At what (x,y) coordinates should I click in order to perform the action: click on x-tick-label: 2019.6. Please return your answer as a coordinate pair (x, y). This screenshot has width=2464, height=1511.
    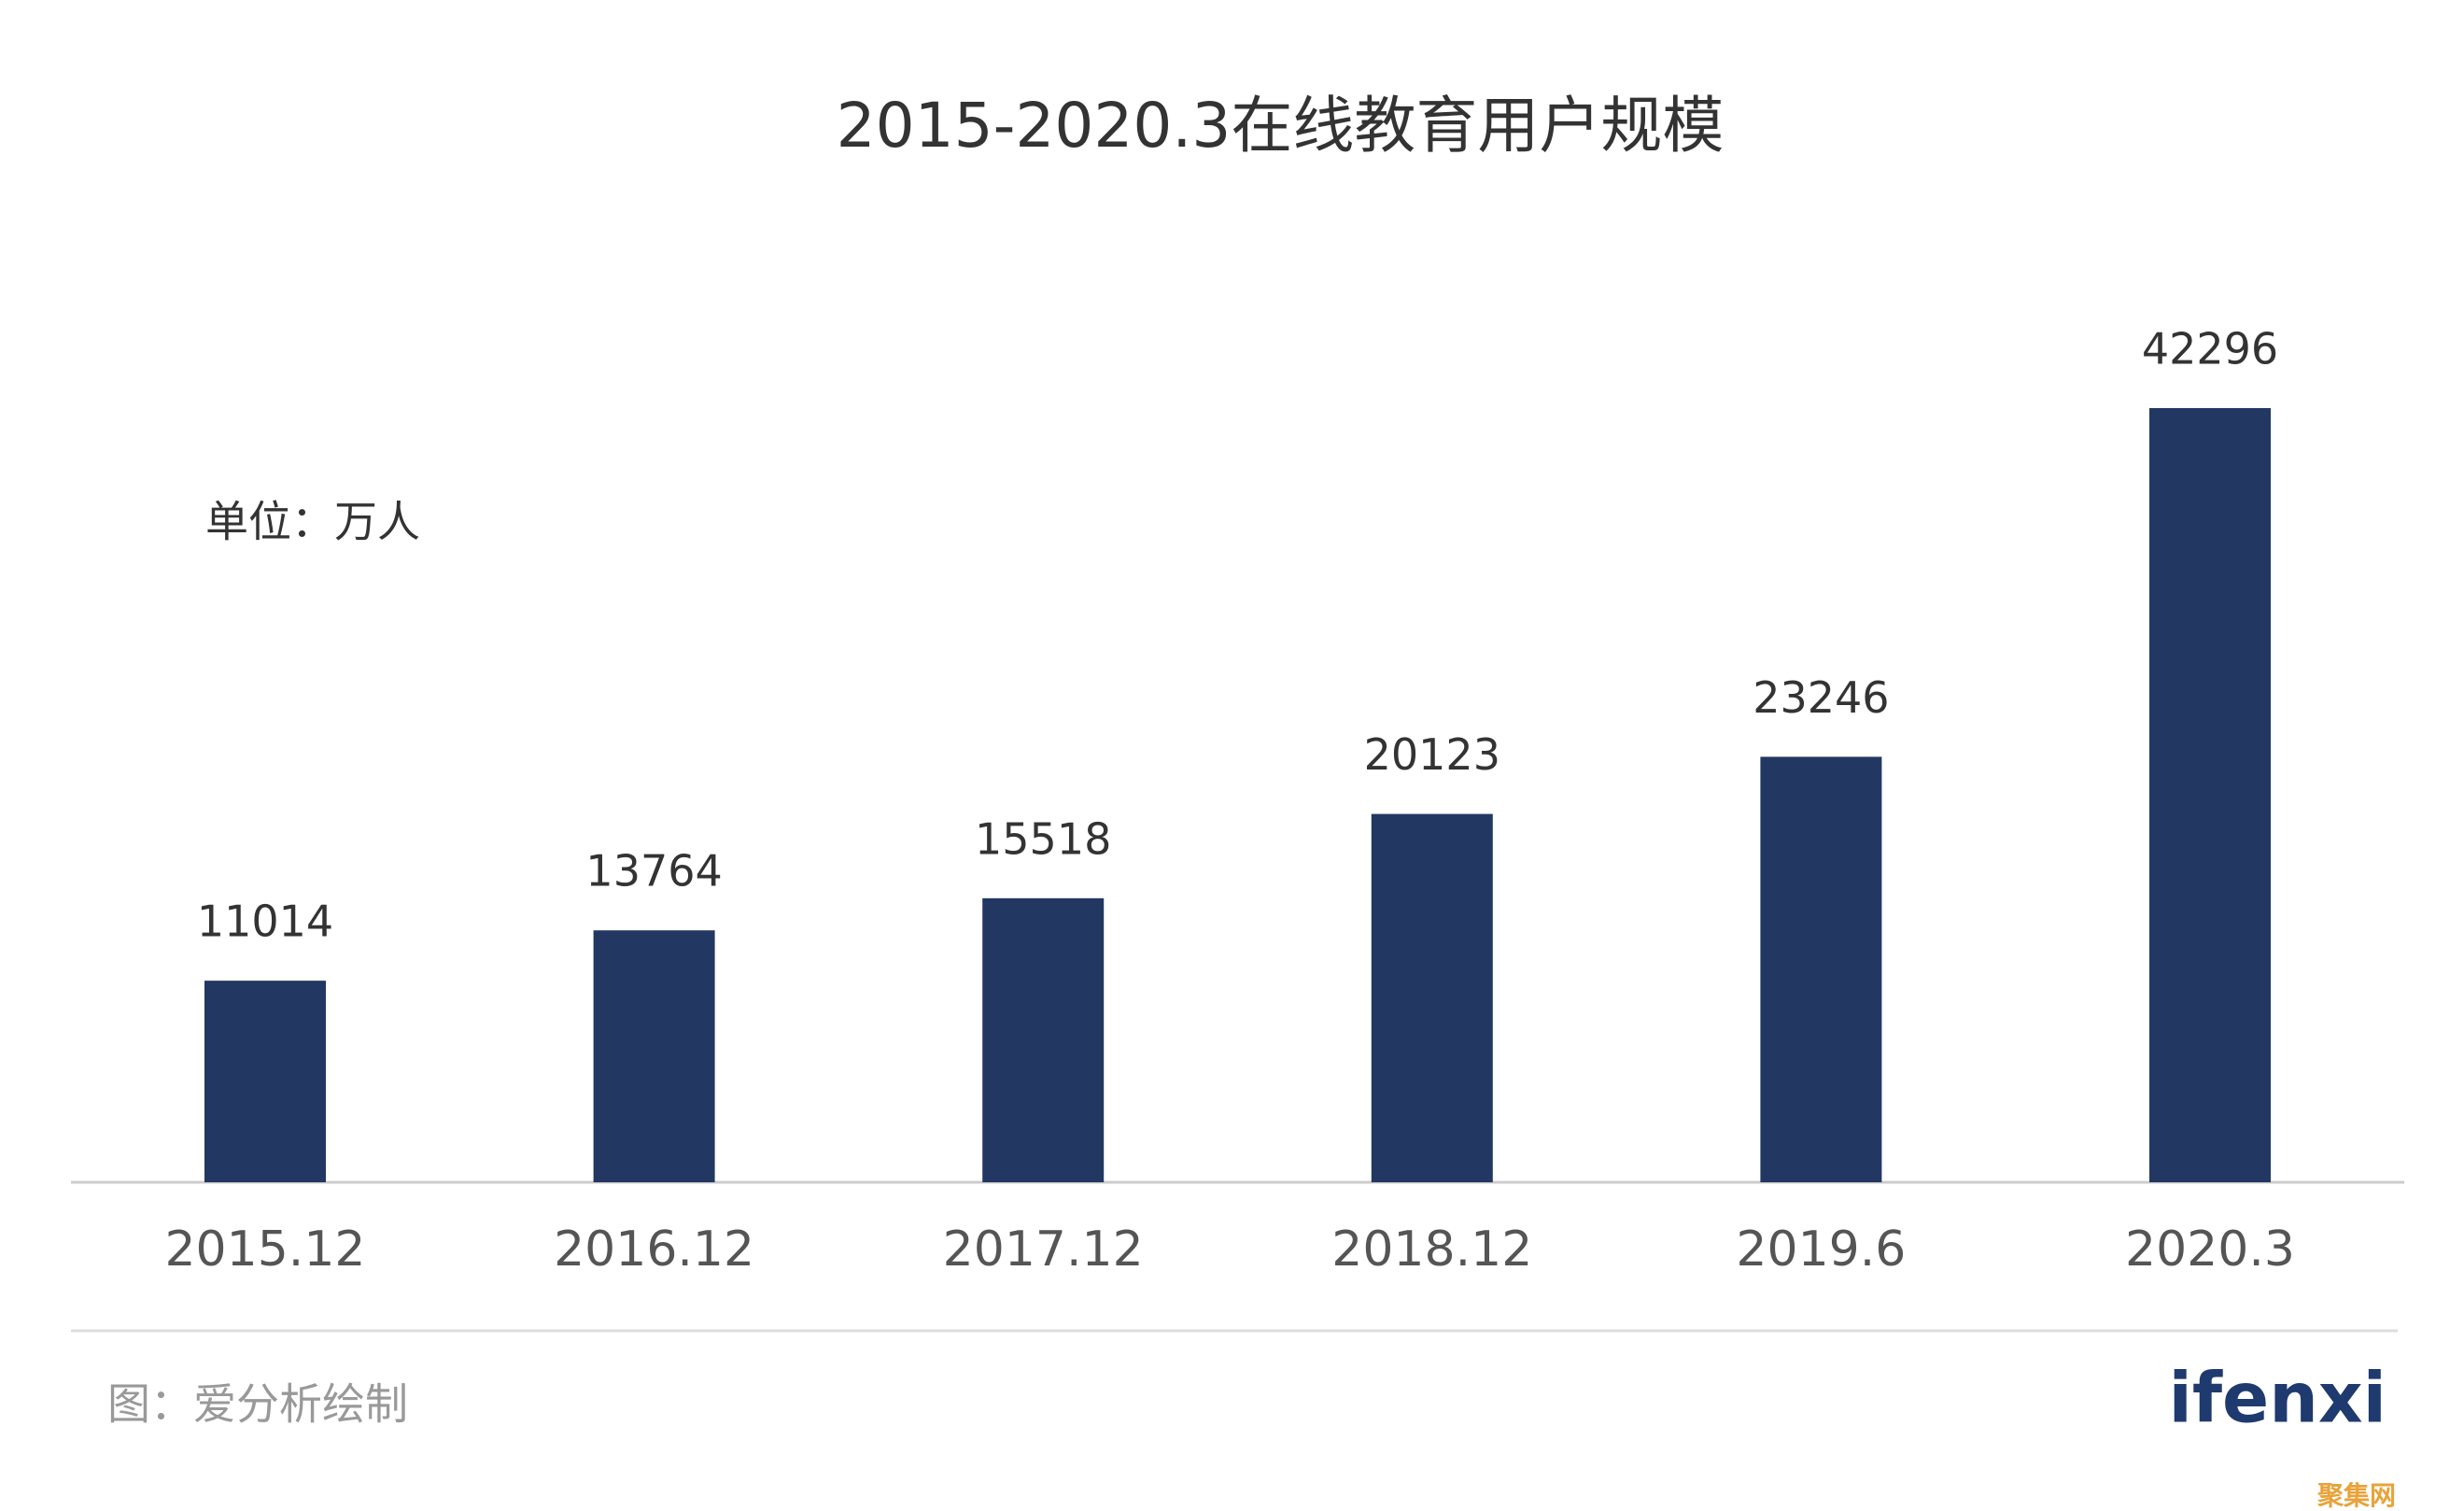
    Looking at the image, I should click on (1821, 1250).